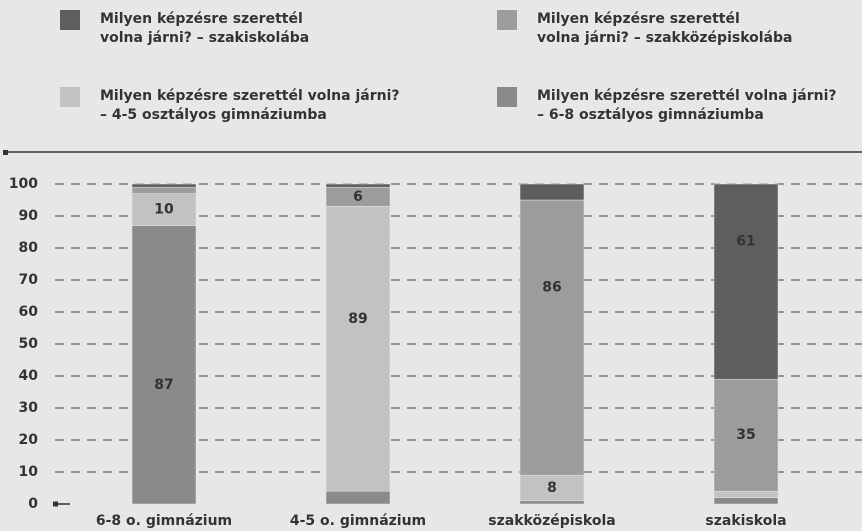 Image resolution: width=862 pixels, height=531 pixels. Describe the element at coordinates (29, 440) in the screenshot. I see `y-tick-label: 20` at that location.